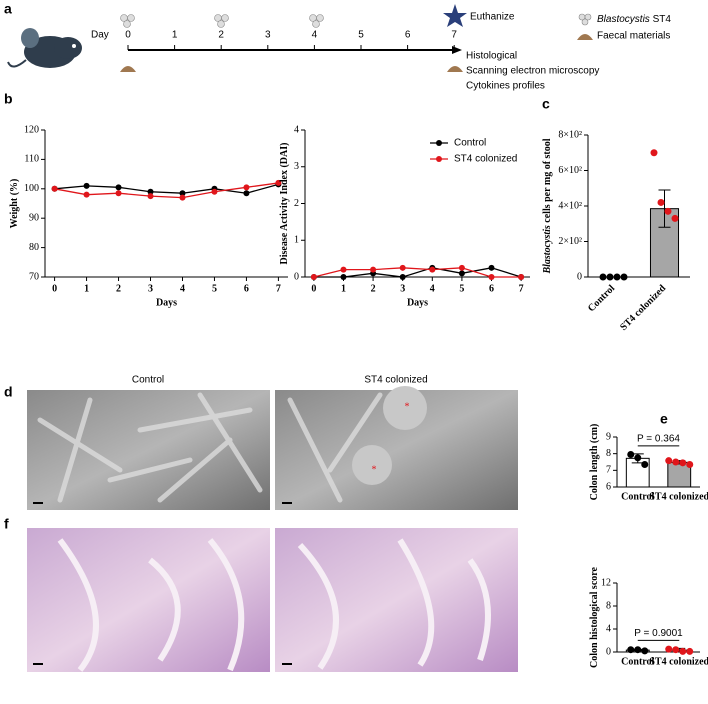 This screenshot has height=704, width=708. Describe the element at coordinates (570, 170) in the screenshot. I see `y-tick-label: 6×10²` at that location.